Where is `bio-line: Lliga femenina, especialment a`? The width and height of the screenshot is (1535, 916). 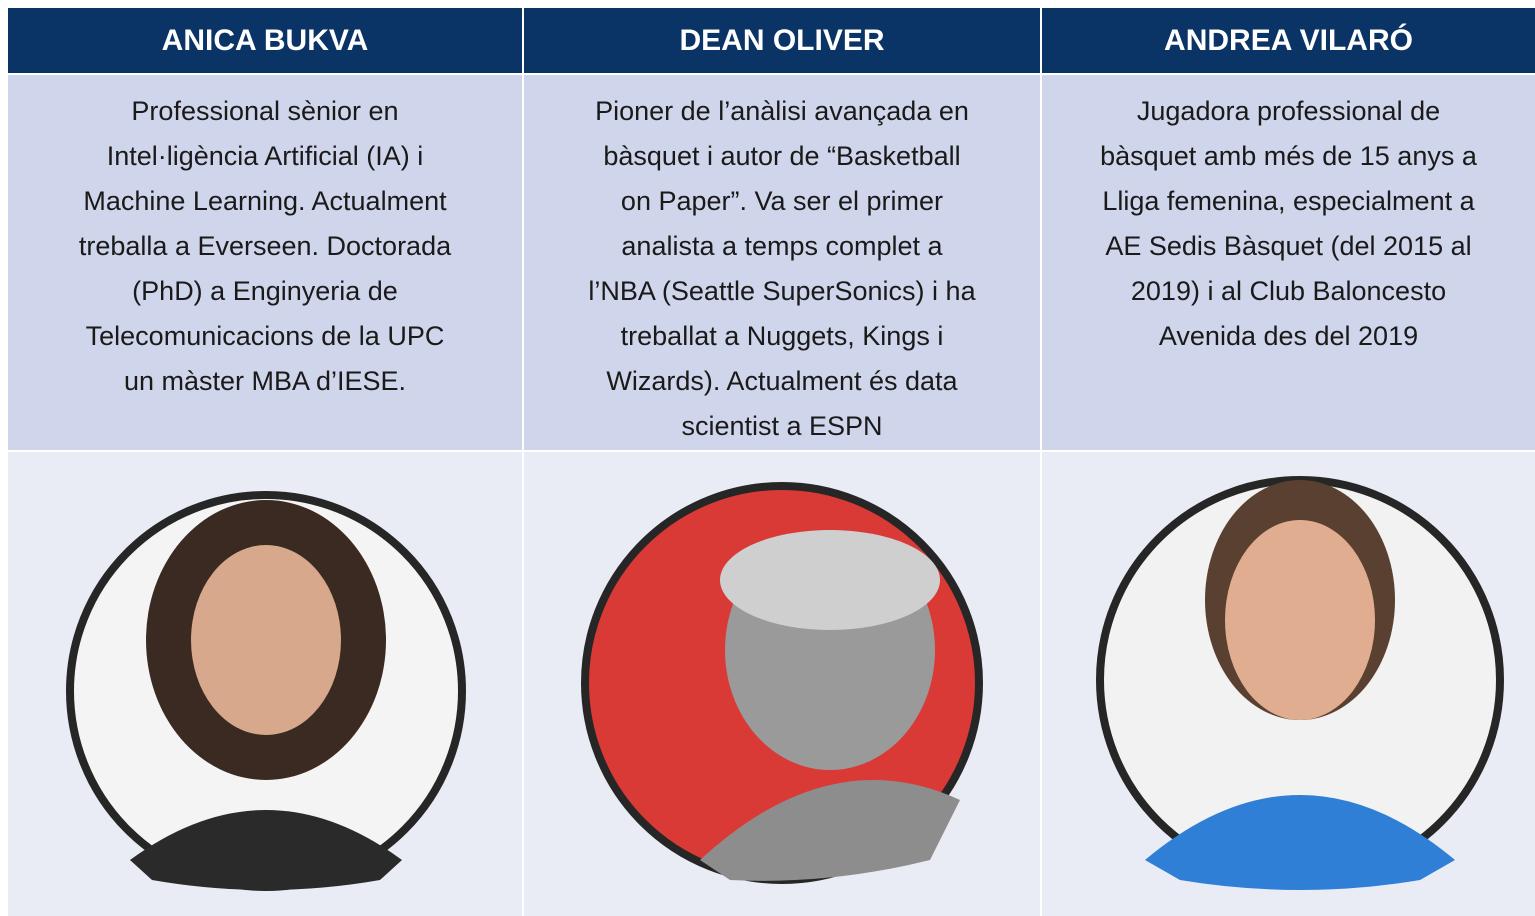 bio-line: Lliga femenina, especialment a is located at coordinates (1288, 201).